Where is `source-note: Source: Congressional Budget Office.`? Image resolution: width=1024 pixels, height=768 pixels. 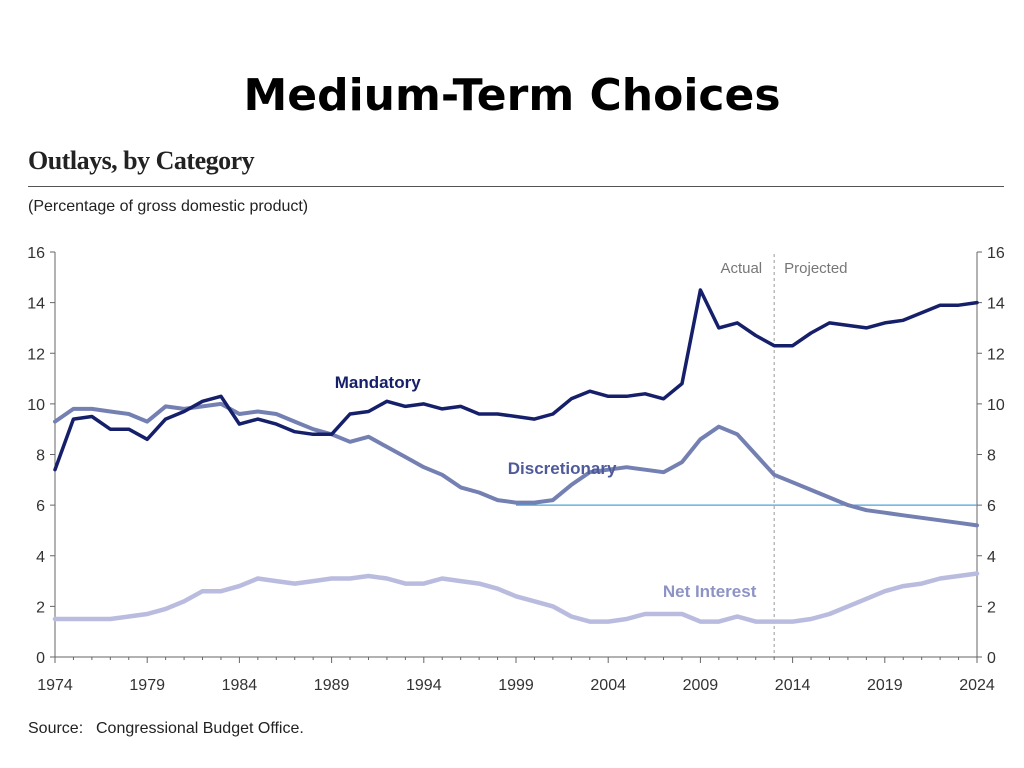 source-note: Source: Congressional Budget Office. is located at coordinates (166, 729).